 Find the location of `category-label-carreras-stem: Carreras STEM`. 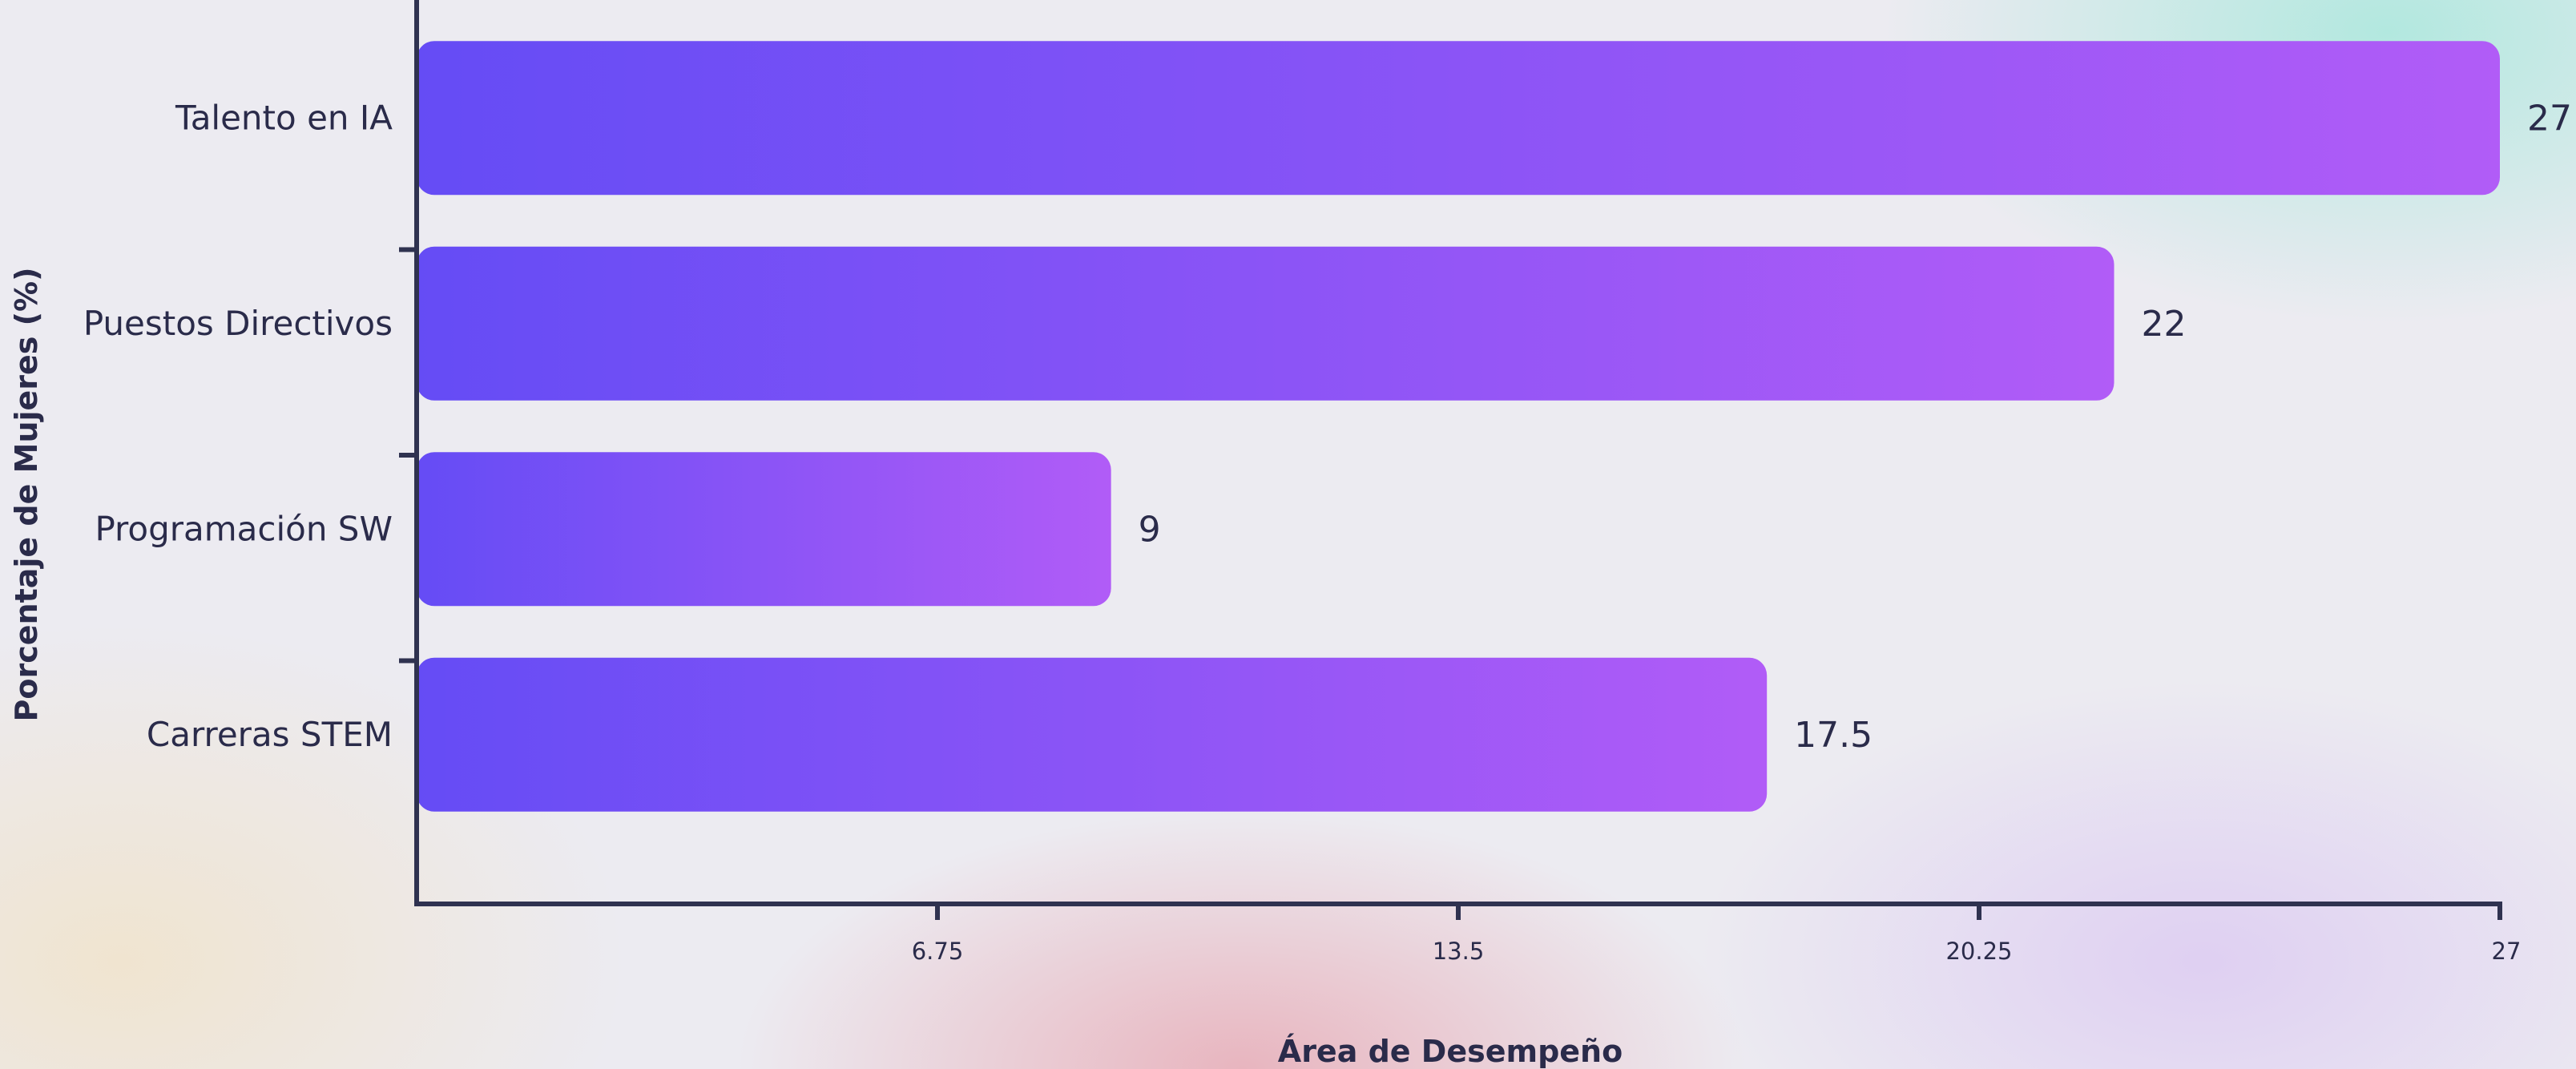

category-label-carreras-stem: Carreras STEM is located at coordinates (270, 735).